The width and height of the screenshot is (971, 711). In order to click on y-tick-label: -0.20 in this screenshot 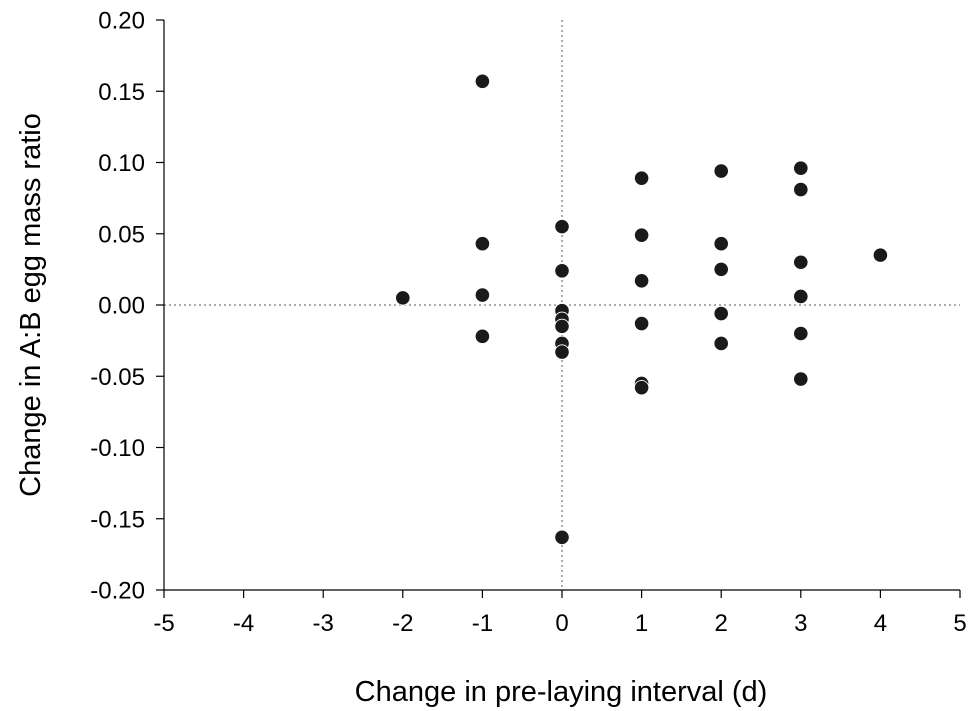, I will do `click(117, 591)`.